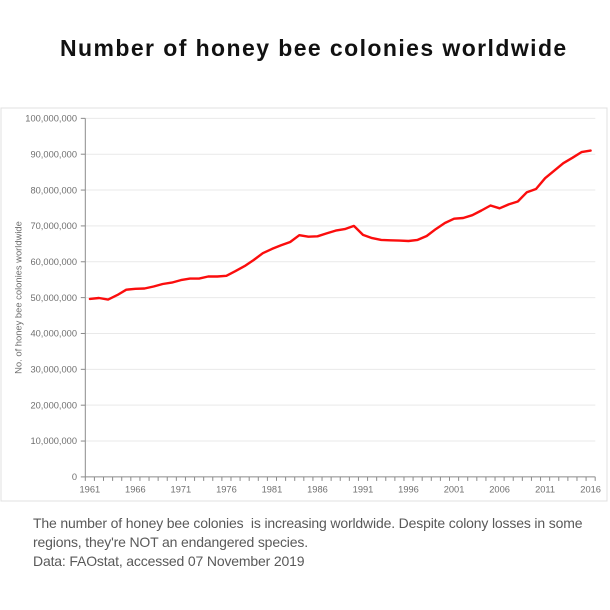 This screenshot has height=610, width=610. I want to click on svg-text: 2011, so click(545, 490).